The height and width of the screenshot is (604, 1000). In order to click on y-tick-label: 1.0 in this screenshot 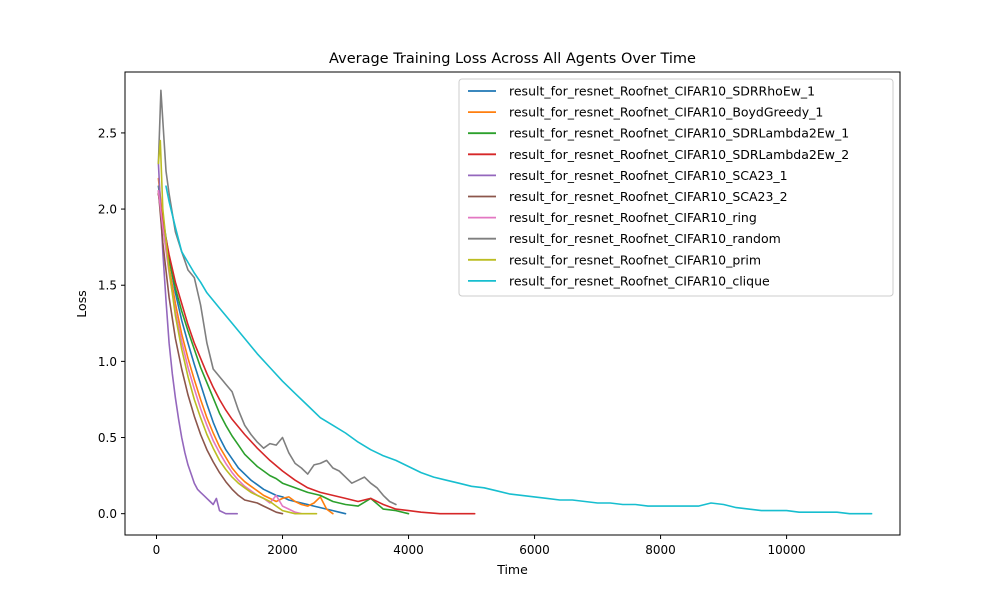, I will do `click(107, 362)`.